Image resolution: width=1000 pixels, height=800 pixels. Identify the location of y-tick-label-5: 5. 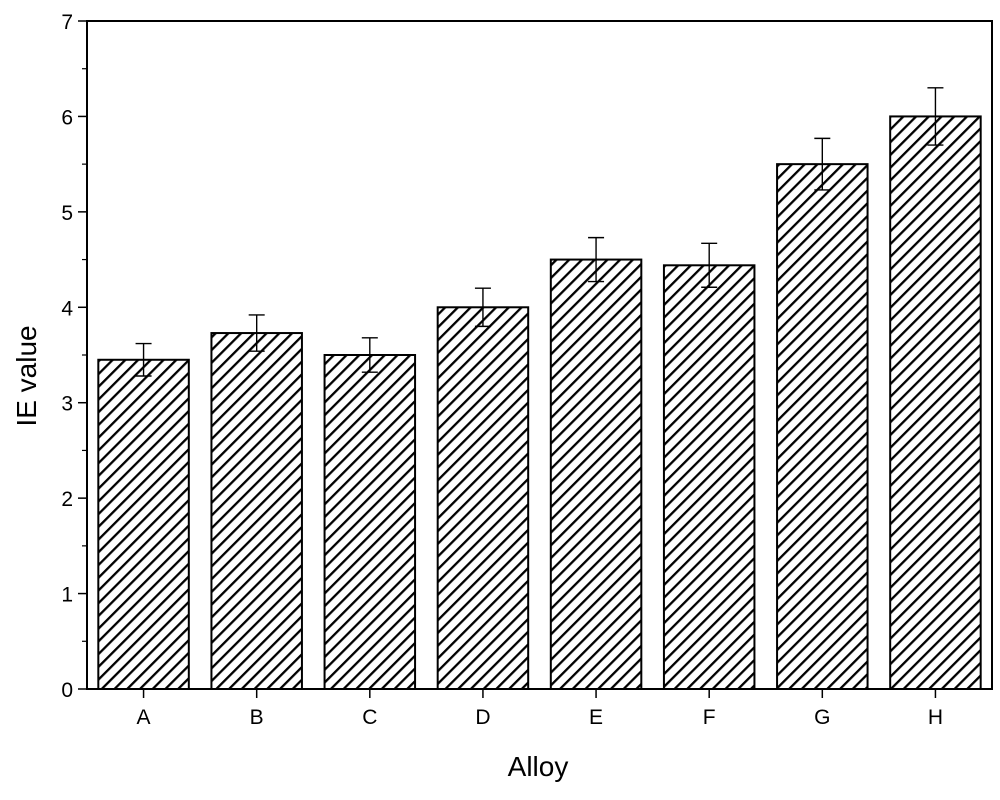
(67, 213).